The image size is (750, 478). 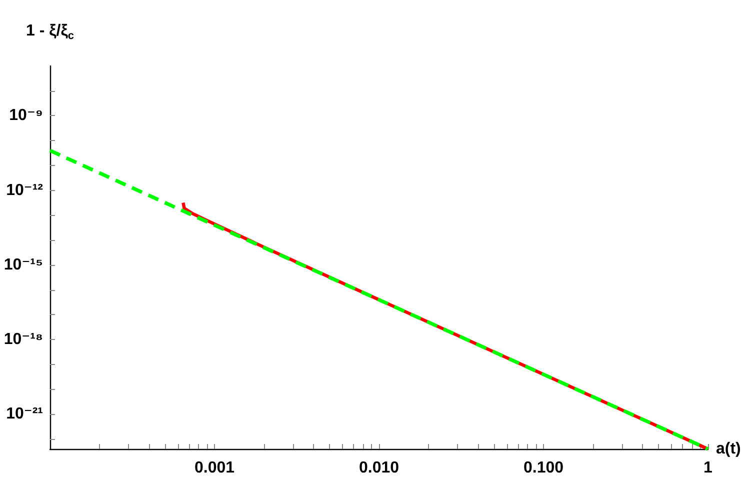 I want to click on x-tick-label: 0.001, so click(x=214, y=468).